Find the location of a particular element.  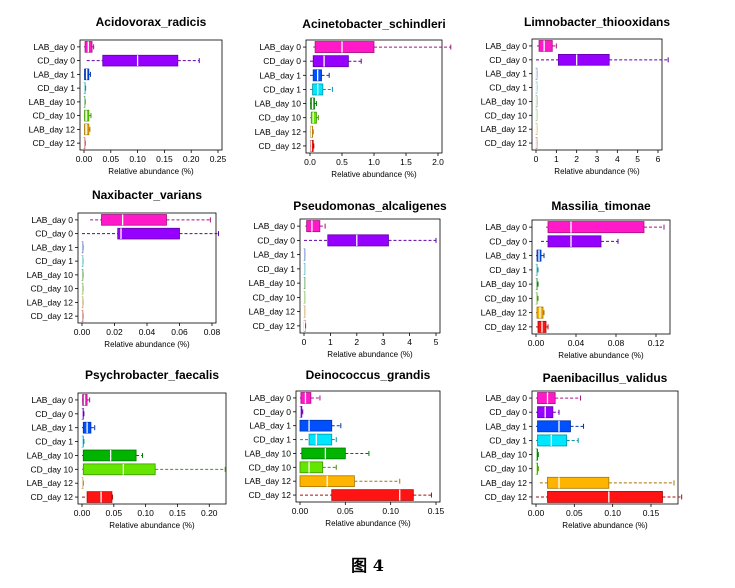

x-tick-label: 1 is located at coordinates (330, 342).